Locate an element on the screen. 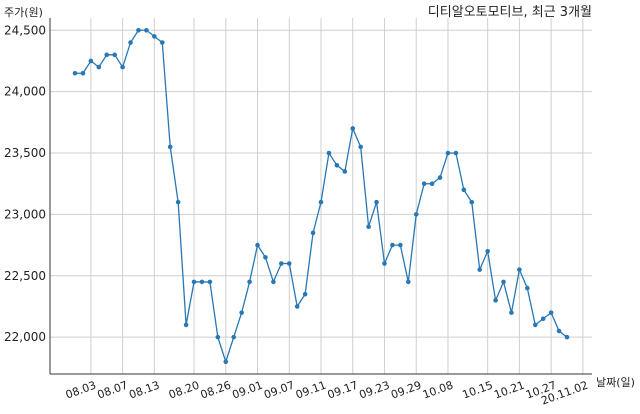 Image resolution: width=640 pixels, height=414 pixels. x-tick-label: 09.17 is located at coordinates (343, 390).